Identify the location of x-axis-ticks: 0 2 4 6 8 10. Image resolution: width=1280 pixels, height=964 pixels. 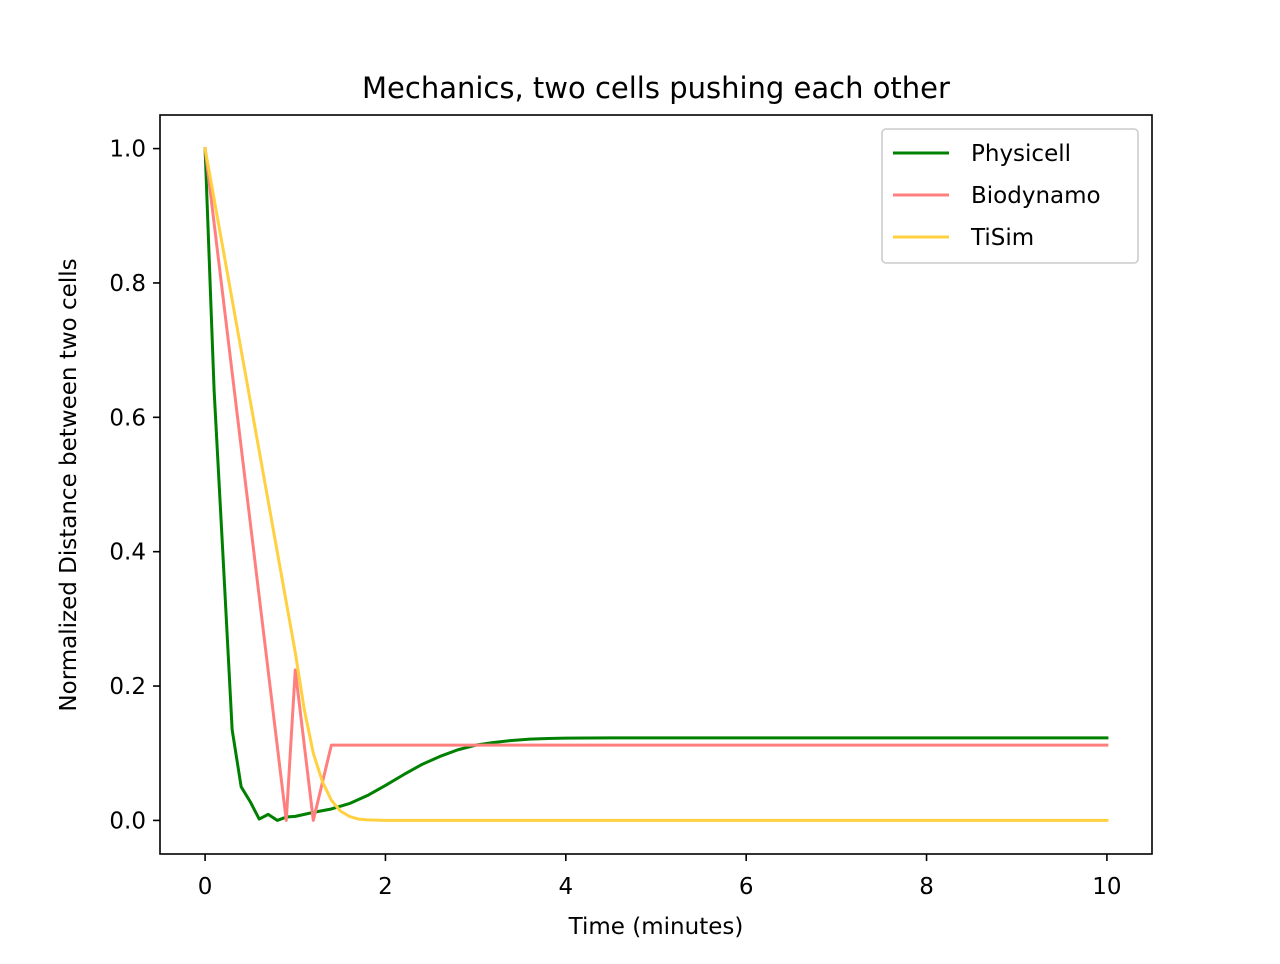
(660, 877).